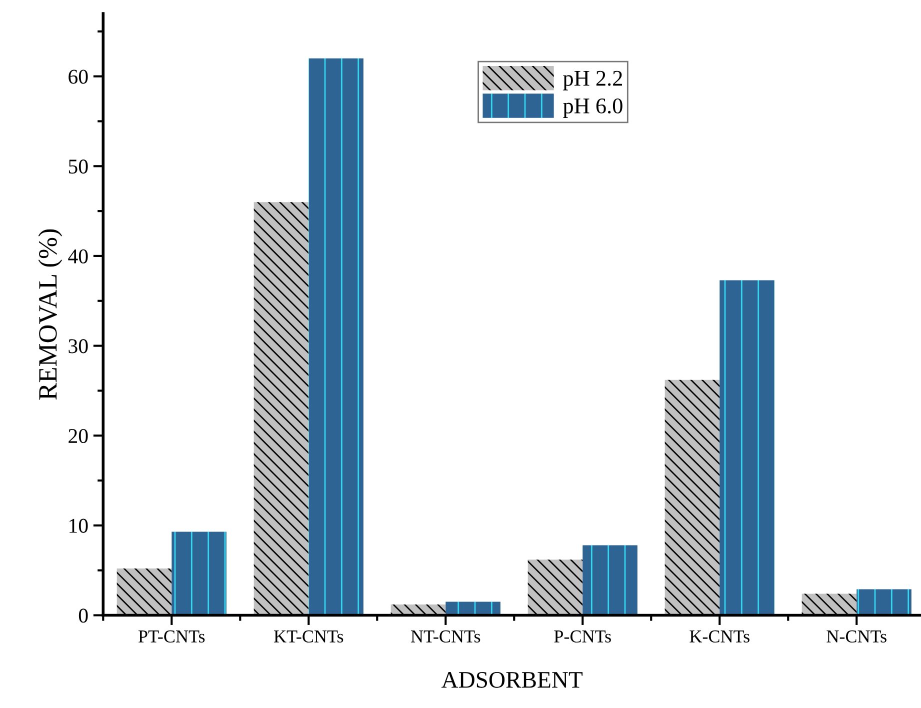  I want to click on y-tick-label: 30, so click(78, 346).